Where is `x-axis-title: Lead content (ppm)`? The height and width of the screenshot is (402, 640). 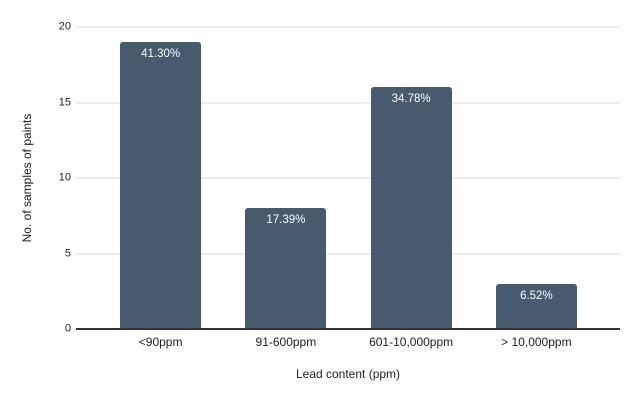
x-axis-title: Lead content (ppm) is located at coordinates (348, 374).